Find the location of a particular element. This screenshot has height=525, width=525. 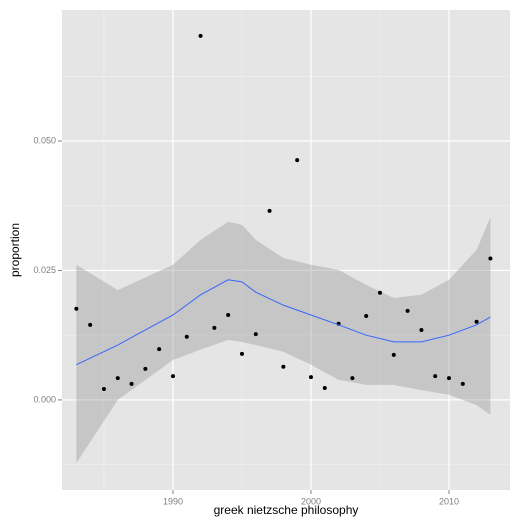

y-tick-label: 0.025 is located at coordinates (44, 270).